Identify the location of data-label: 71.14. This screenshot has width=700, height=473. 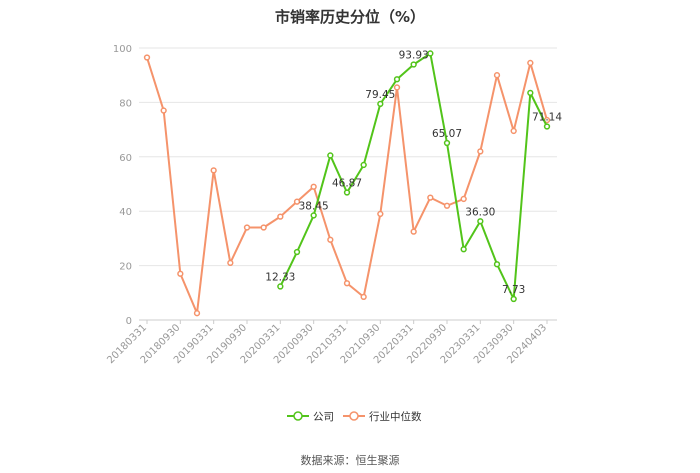
(547, 117).